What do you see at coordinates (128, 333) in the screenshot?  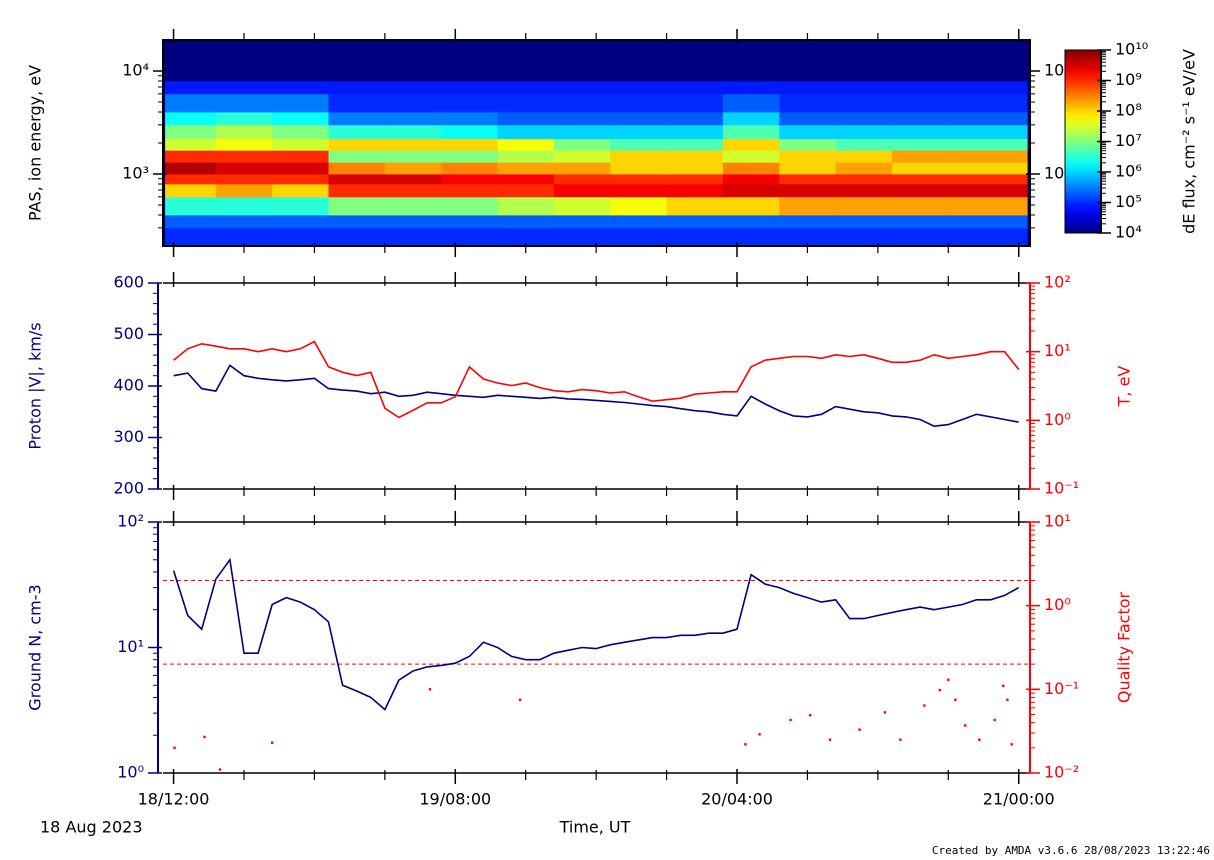 I see `tick-label: 500` at bounding box center [128, 333].